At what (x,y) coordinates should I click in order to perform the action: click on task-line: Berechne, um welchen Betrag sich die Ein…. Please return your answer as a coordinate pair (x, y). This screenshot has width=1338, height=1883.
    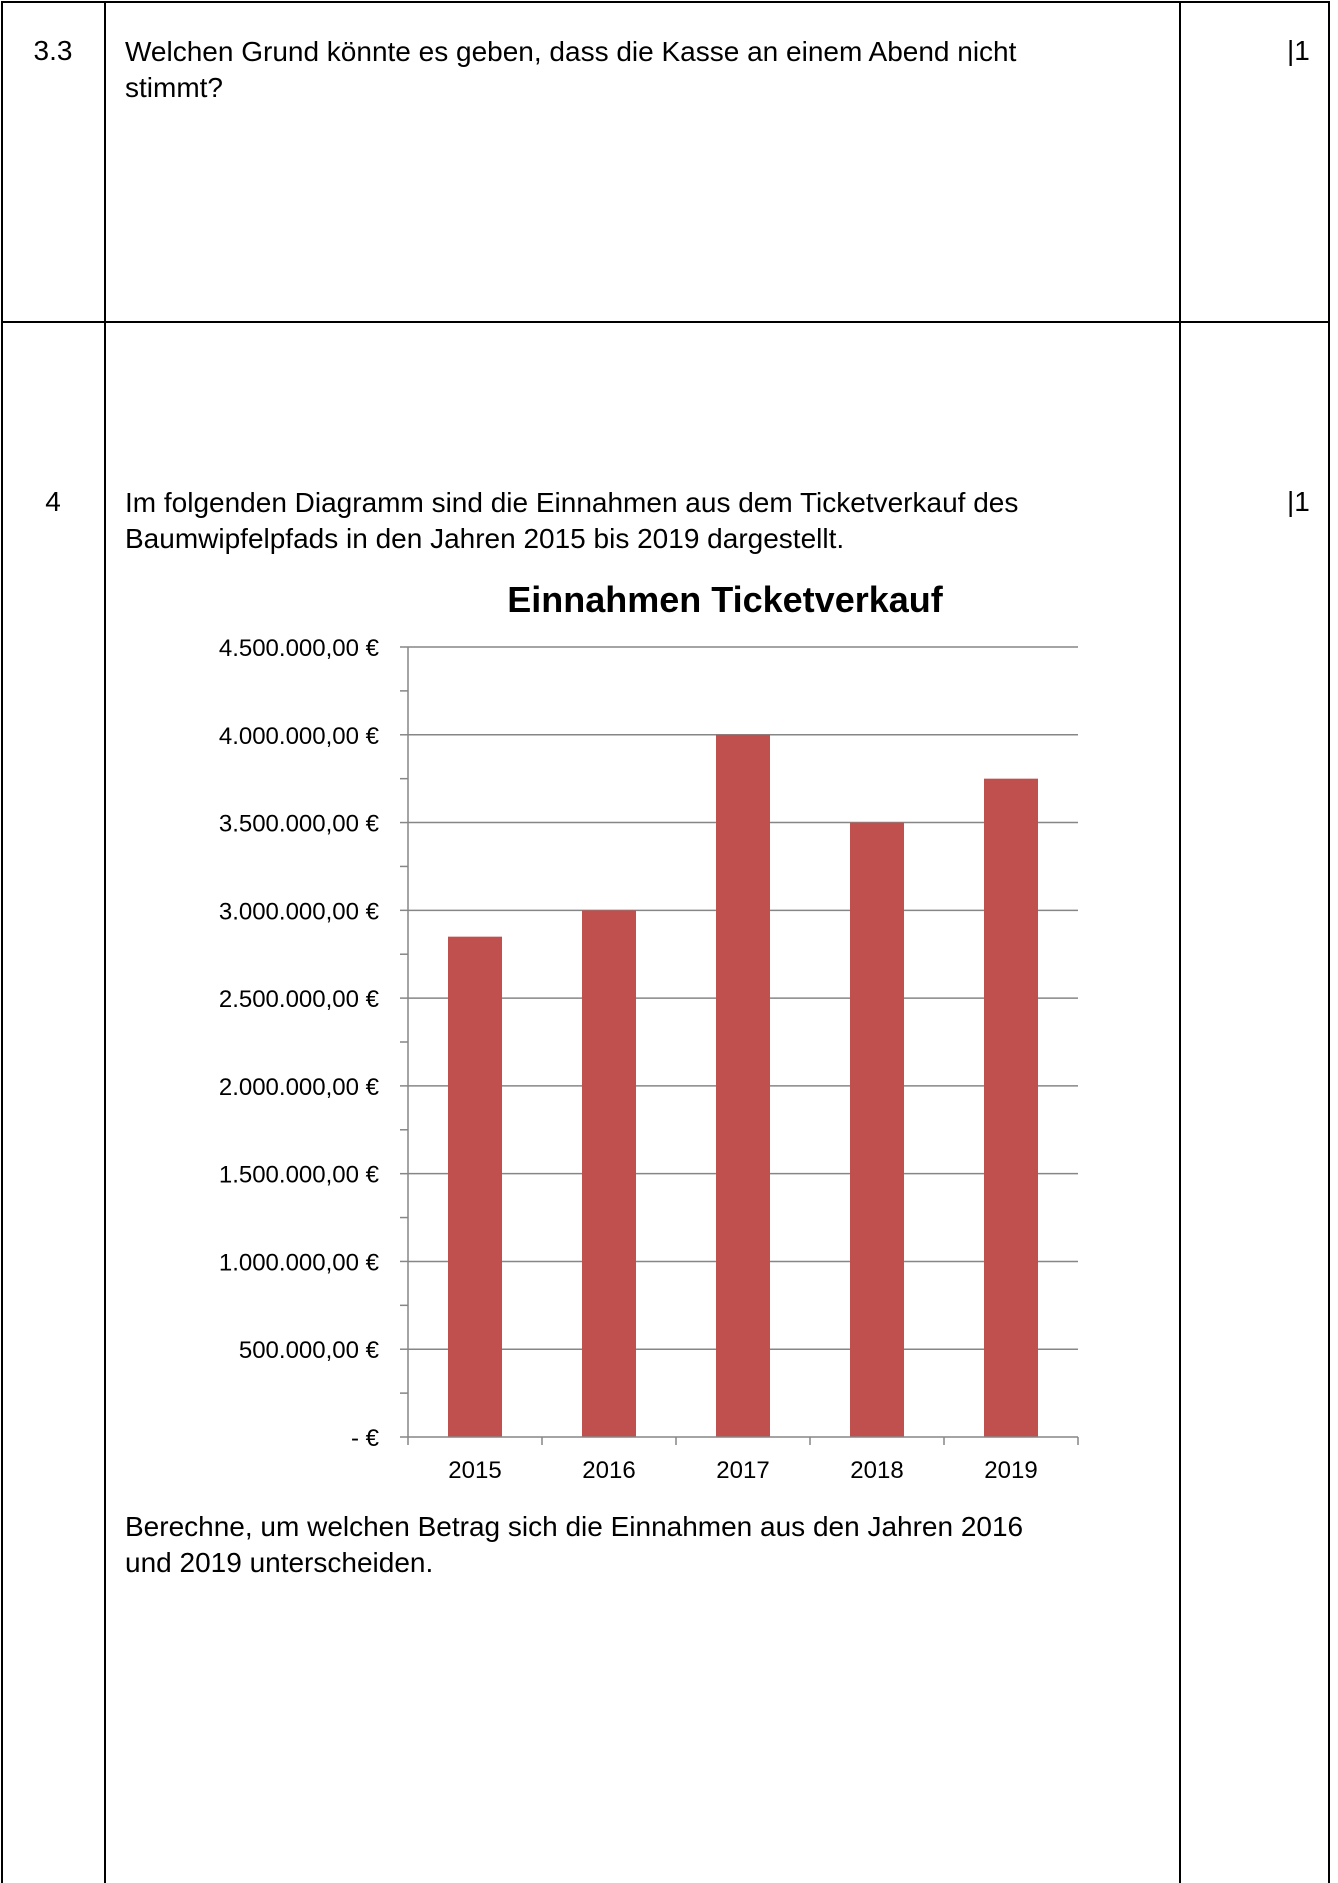
    Looking at the image, I should click on (574, 1526).